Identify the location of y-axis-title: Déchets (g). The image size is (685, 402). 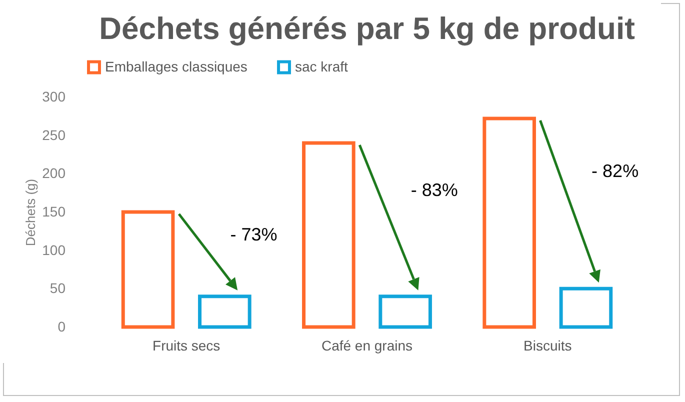
(30, 212).